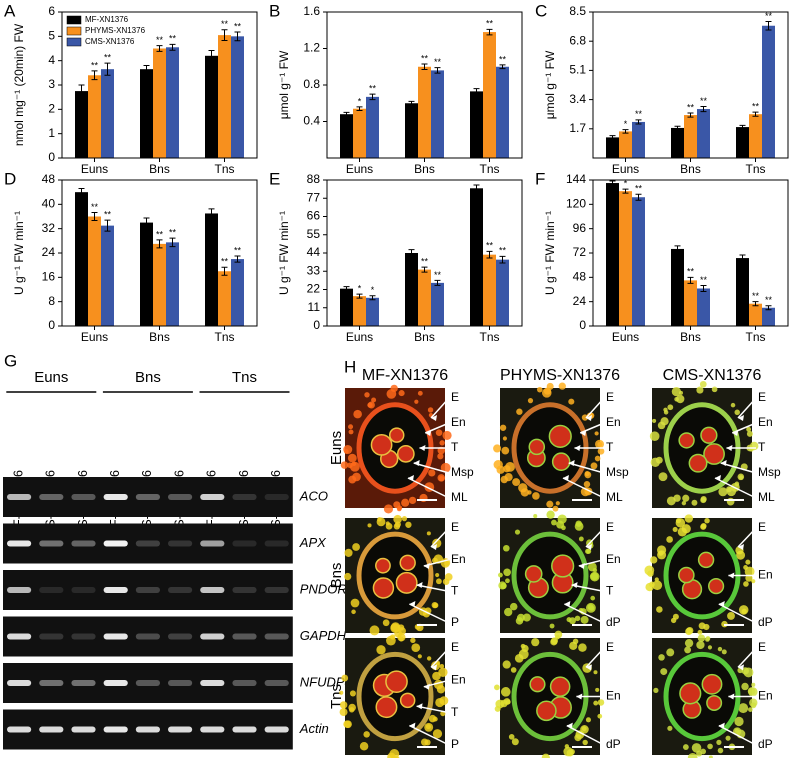 Image resolution: width=799 pixels, height=758 pixels. Describe the element at coordinates (314, 252) in the screenshot. I see `y-tick-label: 44` at that location.